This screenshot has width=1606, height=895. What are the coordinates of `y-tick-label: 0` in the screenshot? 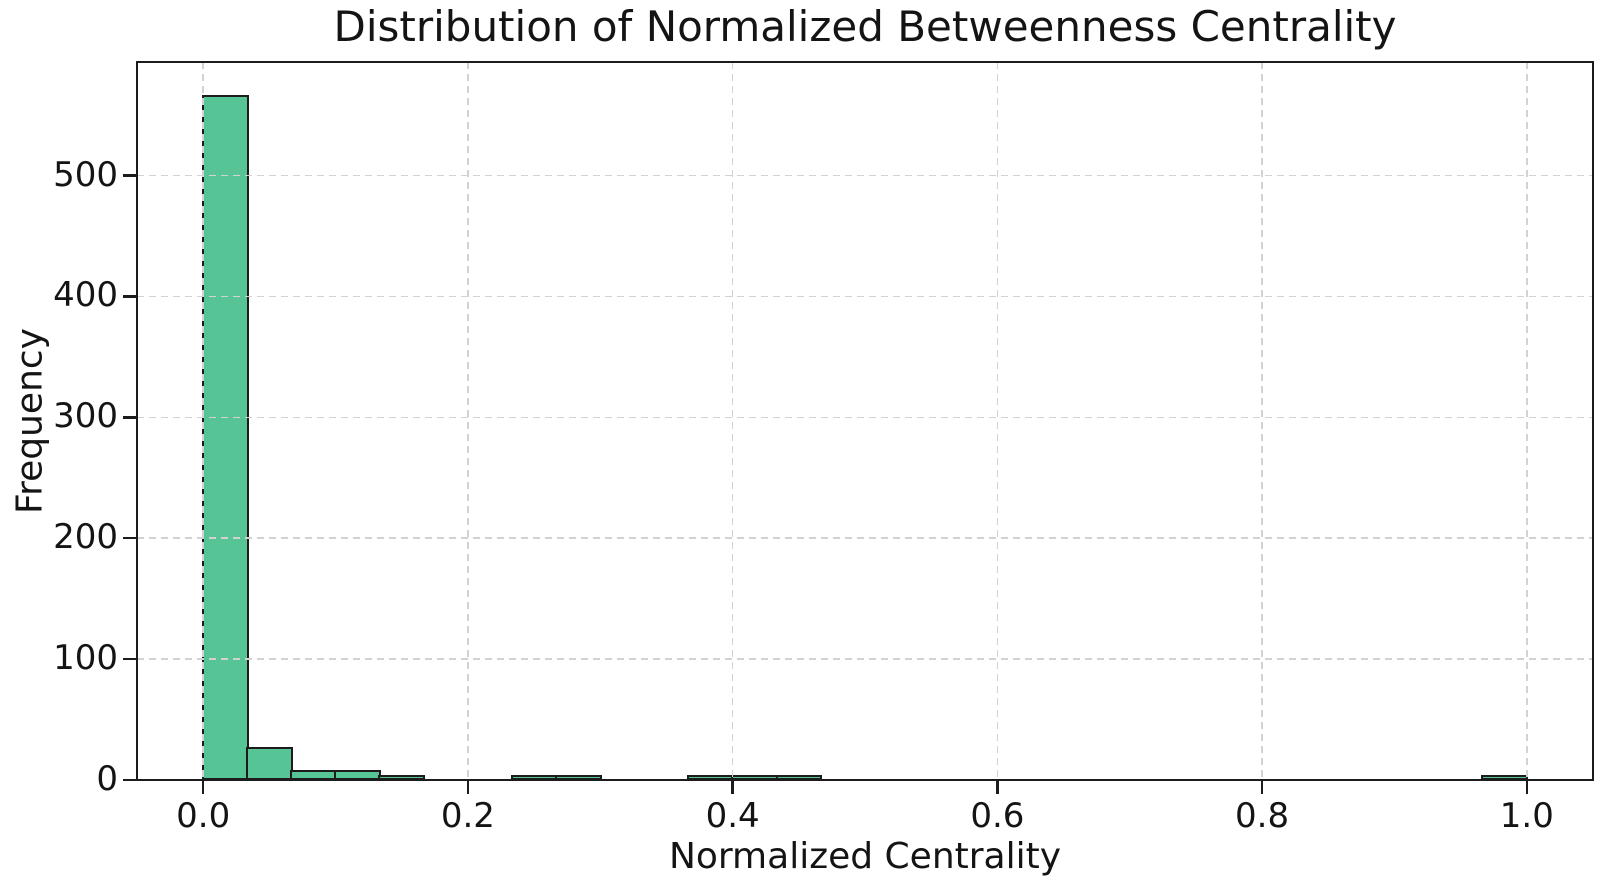 It's located at (107, 779).